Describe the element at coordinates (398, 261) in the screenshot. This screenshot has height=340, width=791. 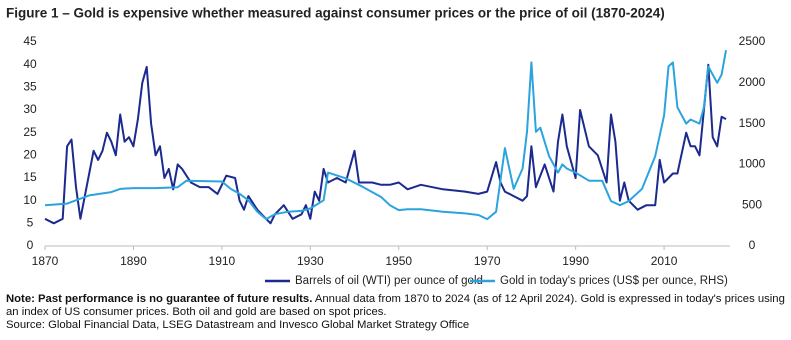
I see `x-tick-label: 1950` at that location.